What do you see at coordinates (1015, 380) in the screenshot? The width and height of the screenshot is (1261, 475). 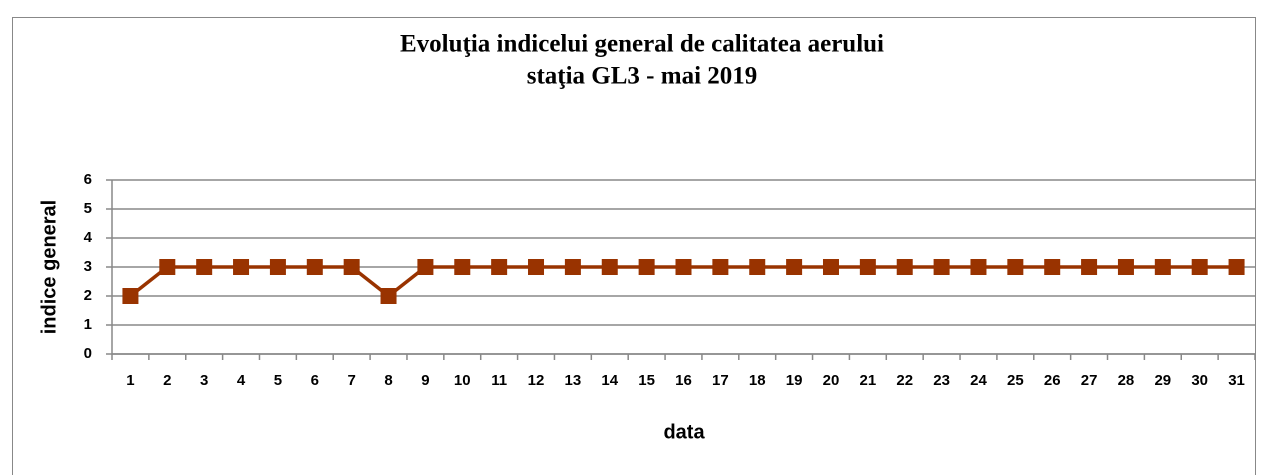 I see `x-tick-label: 25` at bounding box center [1015, 380].